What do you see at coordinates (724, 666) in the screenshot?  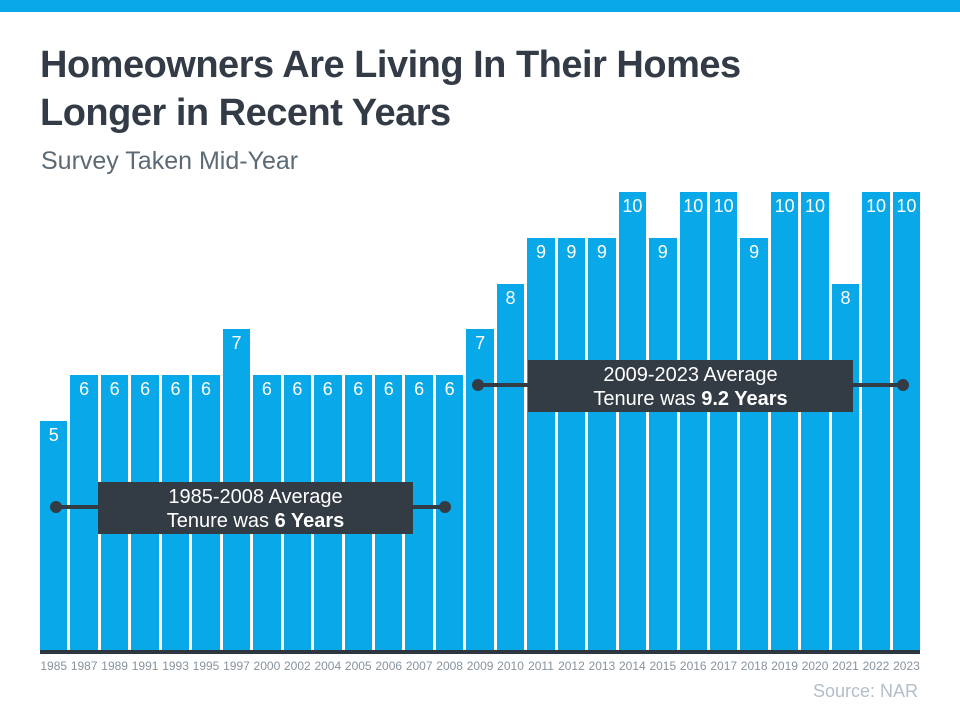 I see `x-axis-label-2017: 2017` at bounding box center [724, 666].